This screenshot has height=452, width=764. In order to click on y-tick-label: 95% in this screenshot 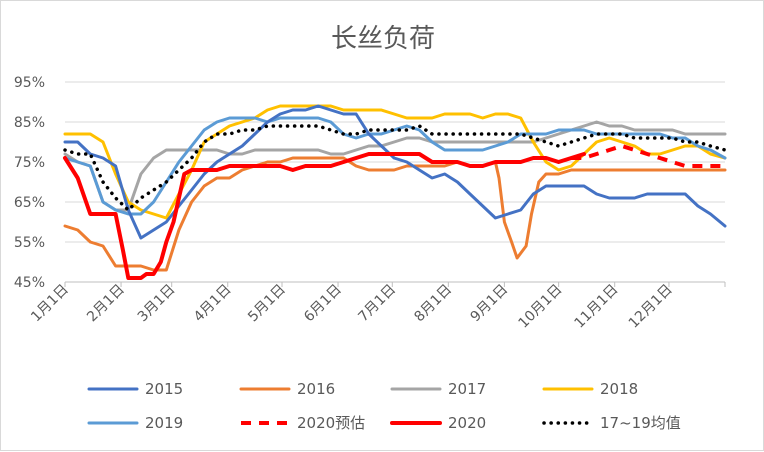, I will do `click(29, 83)`.